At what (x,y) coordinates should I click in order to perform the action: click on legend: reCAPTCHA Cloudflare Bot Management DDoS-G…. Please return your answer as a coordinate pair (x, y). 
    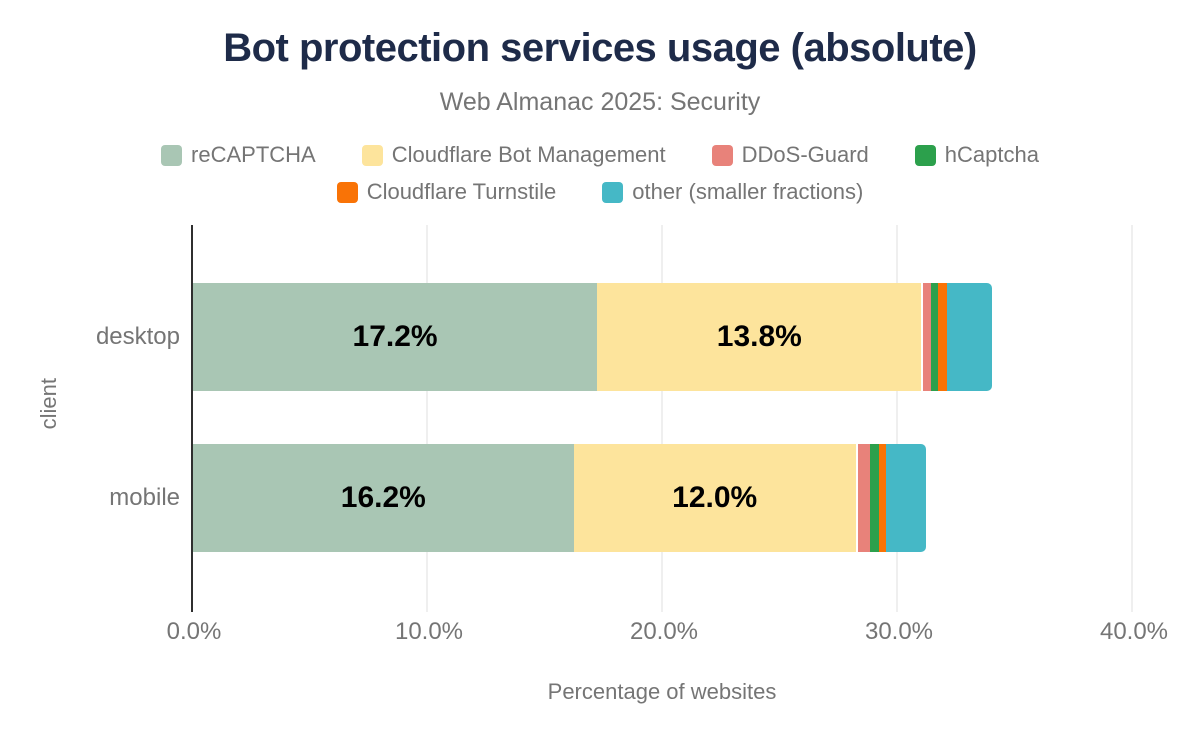
    Looking at the image, I should click on (600, 173).